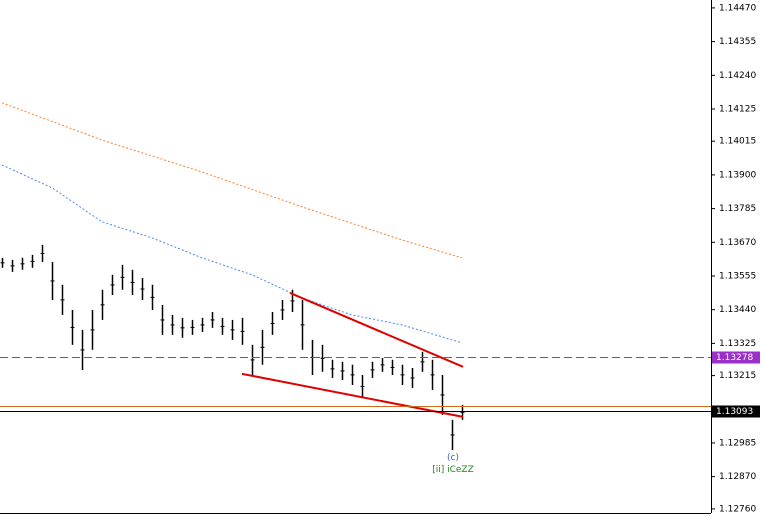 The image size is (763, 517). Describe the element at coordinates (737, 142) in the screenshot. I see `y-tick-label: 1.14015` at that location.